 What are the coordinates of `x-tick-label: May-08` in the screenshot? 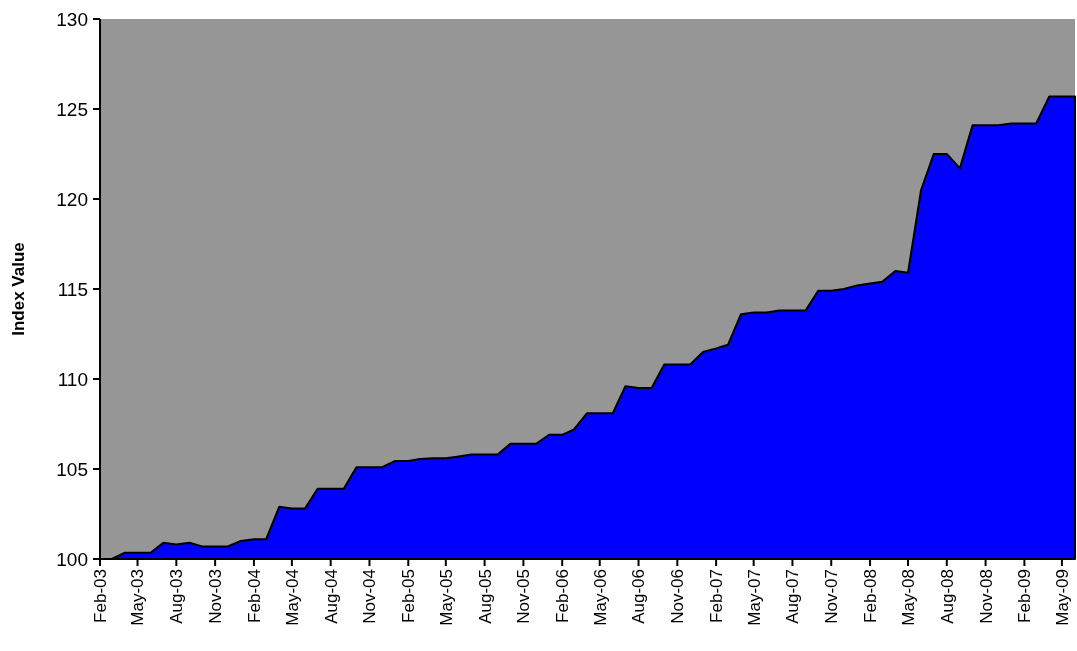 It's located at (908, 597).